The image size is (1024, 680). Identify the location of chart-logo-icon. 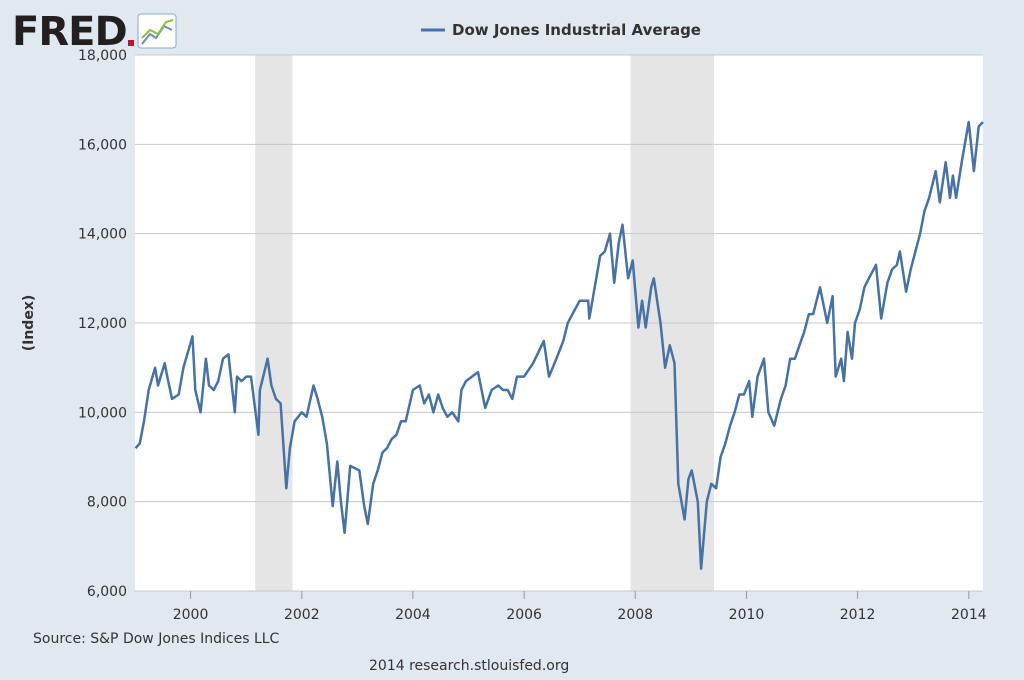
(157, 31).